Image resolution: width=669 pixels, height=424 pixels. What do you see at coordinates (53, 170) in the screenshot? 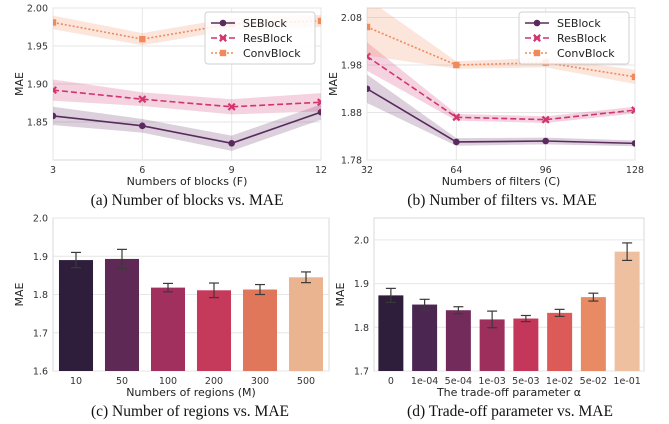
I see `x-tick-label: 3` at bounding box center [53, 170].